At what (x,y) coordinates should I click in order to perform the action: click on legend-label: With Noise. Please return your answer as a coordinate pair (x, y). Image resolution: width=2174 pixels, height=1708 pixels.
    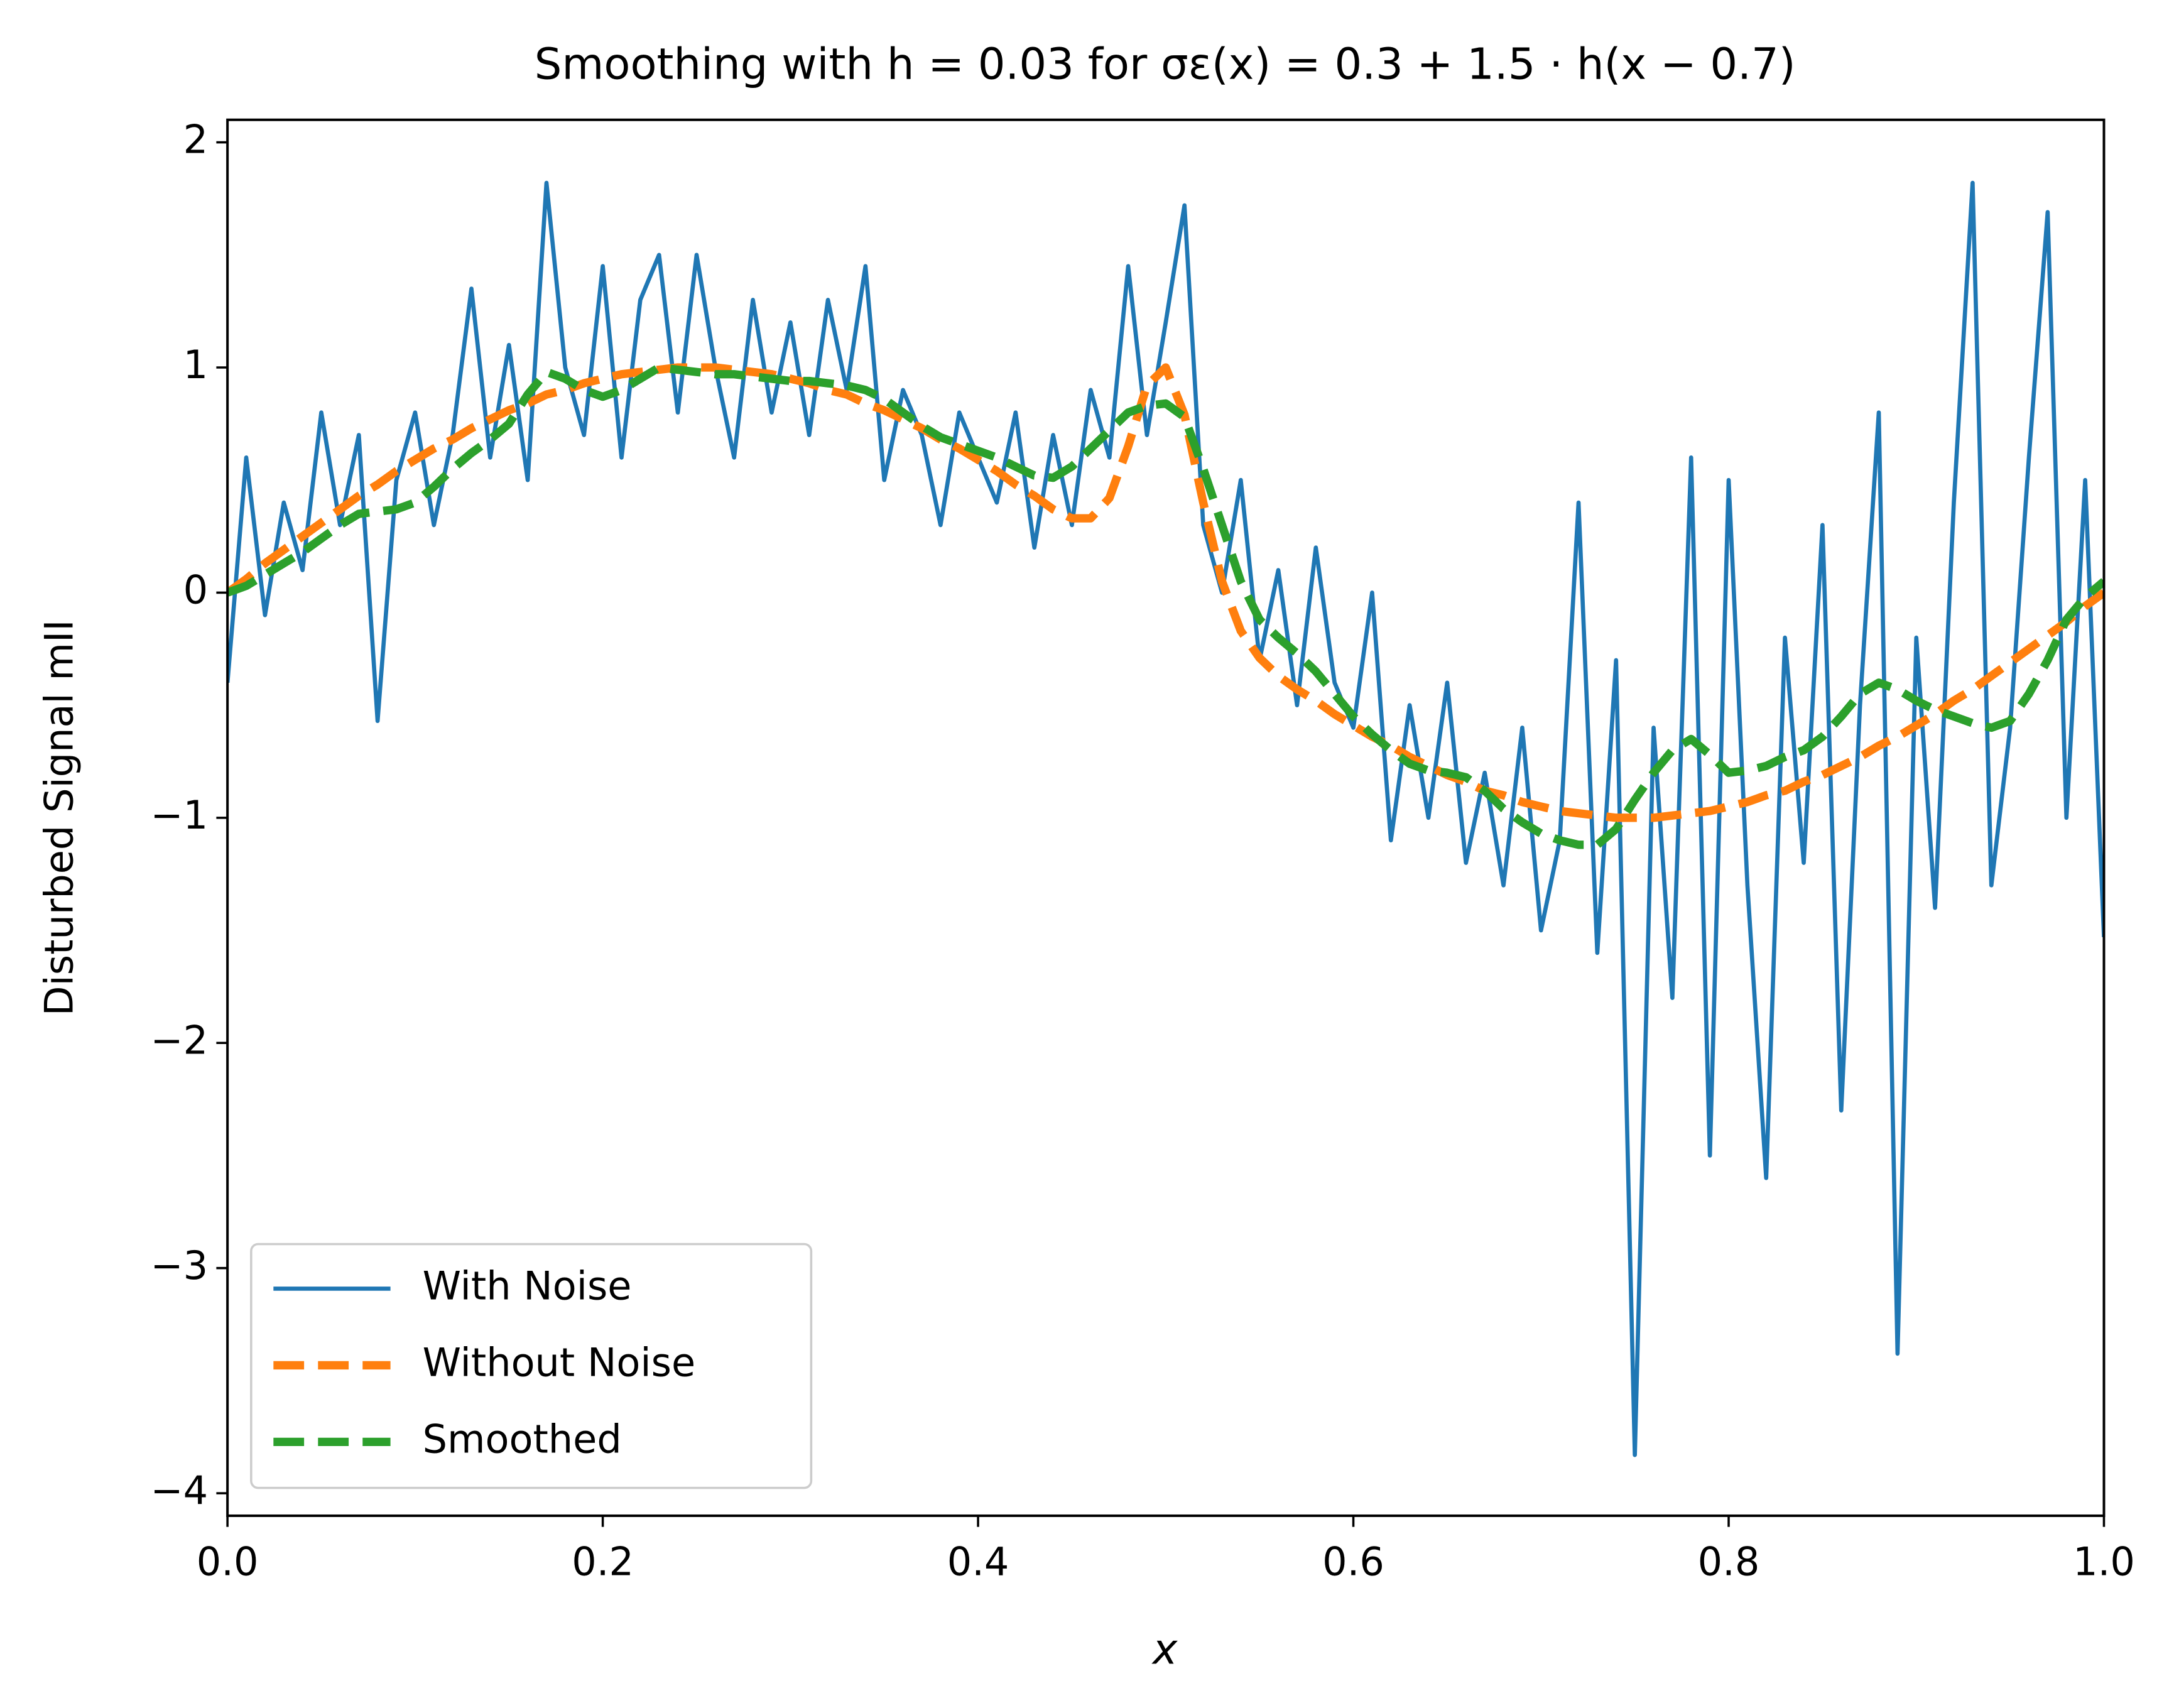
    Looking at the image, I should click on (527, 1286).